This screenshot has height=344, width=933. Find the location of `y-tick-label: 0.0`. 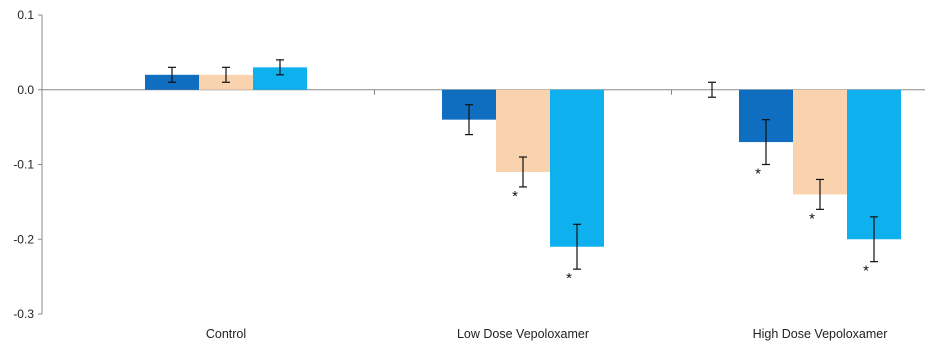

y-tick-label: 0.0 is located at coordinates (25, 90).